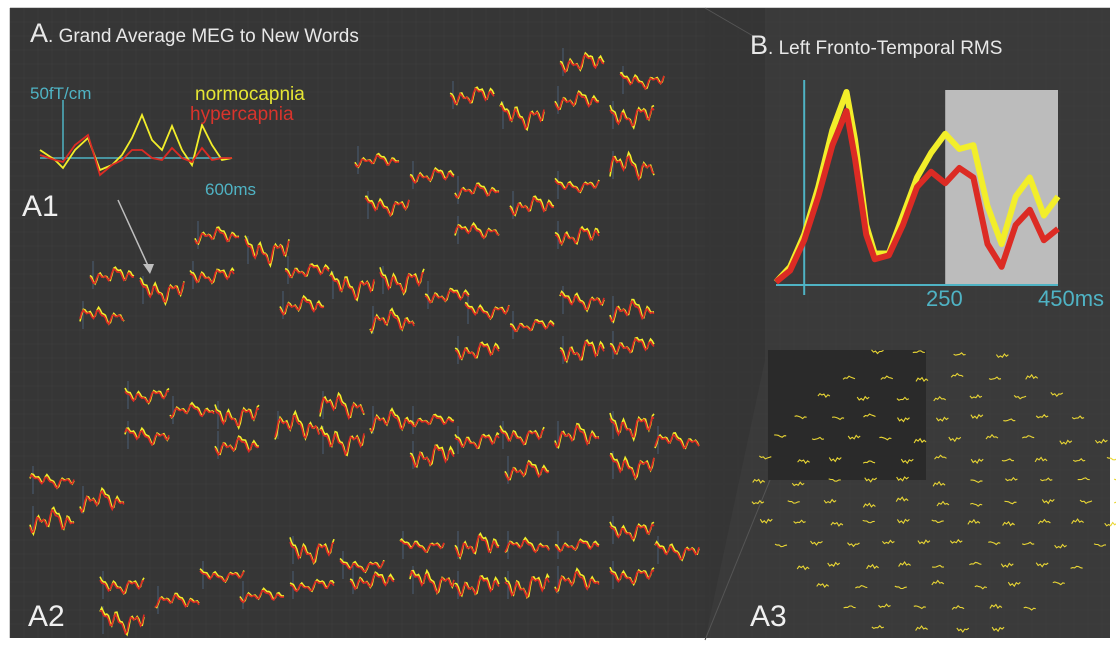 This screenshot has height=645, width=1116. I want to click on a3-highlight-region, so click(847, 415).